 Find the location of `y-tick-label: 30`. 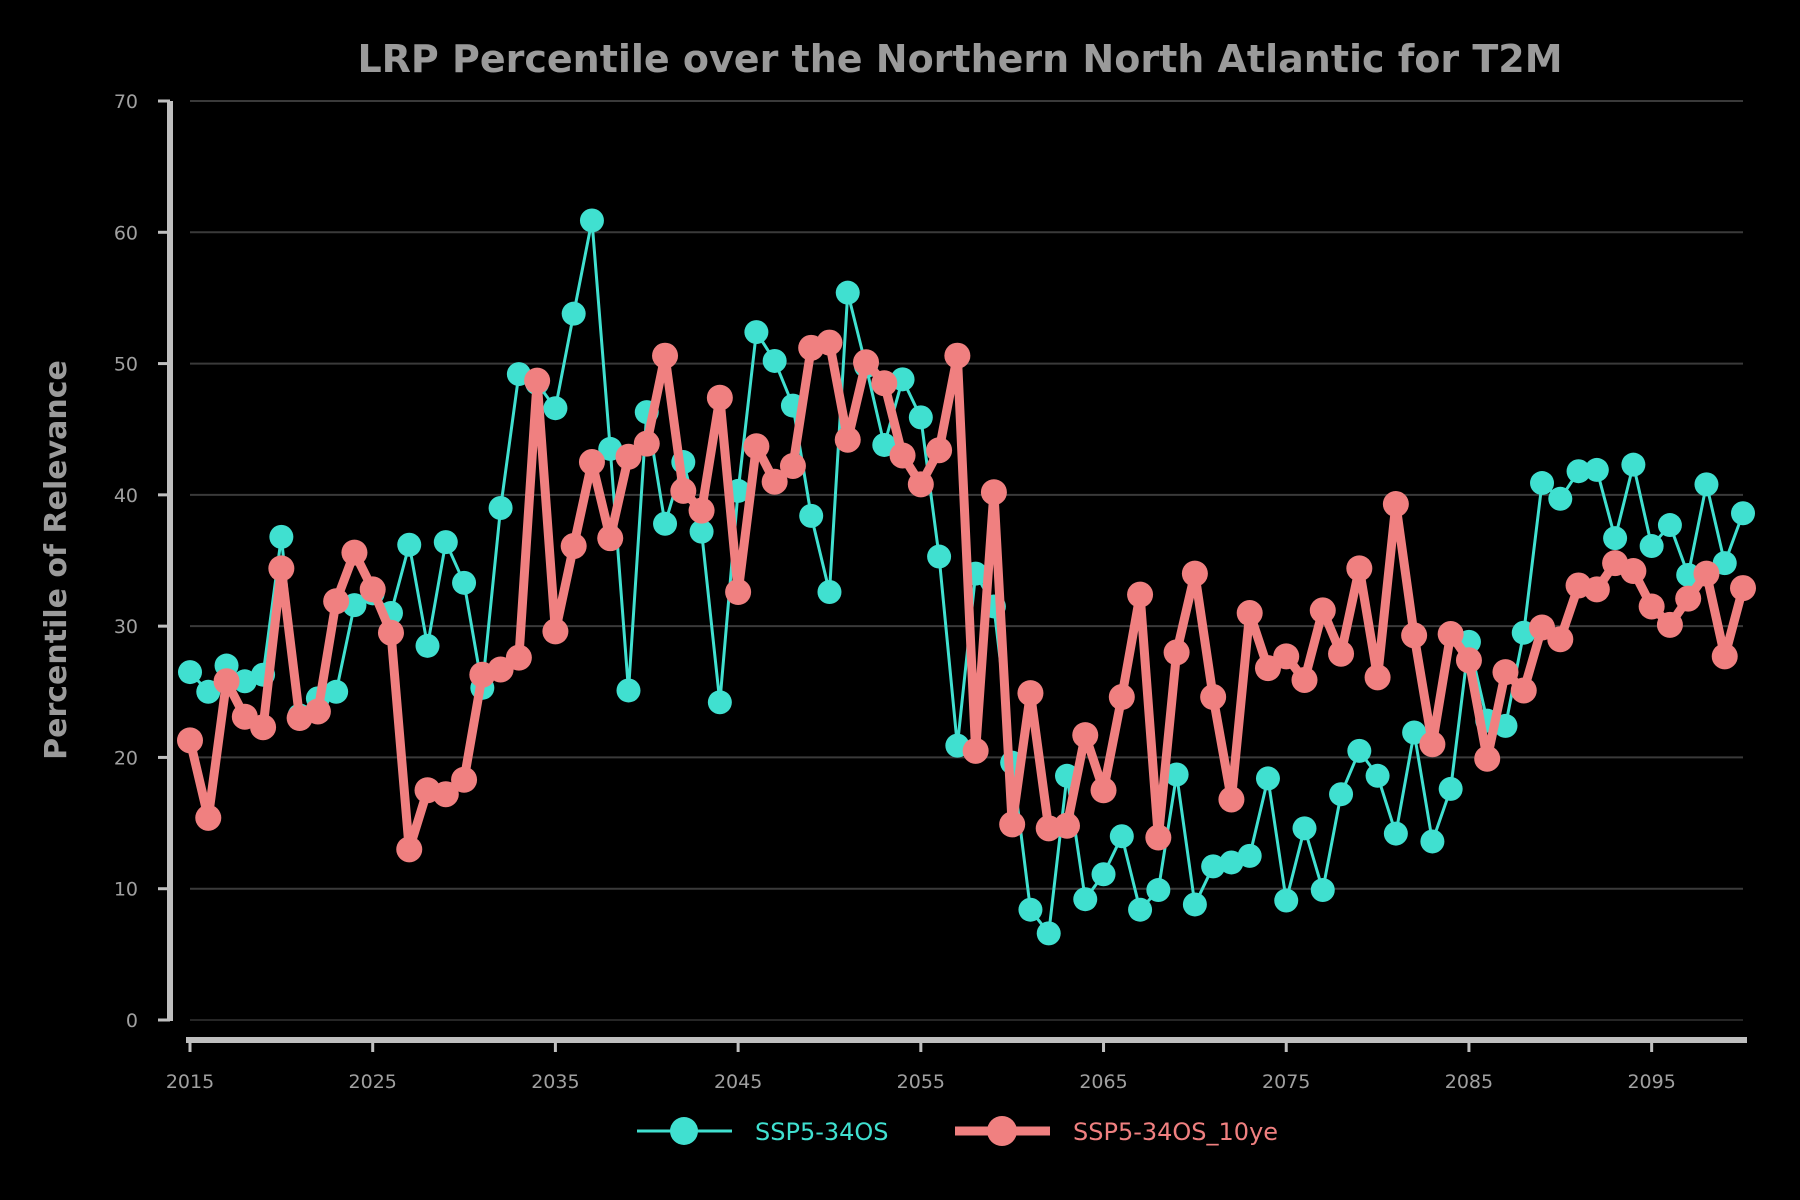

y-tick-label: 30 is located at coordinates (126, 627).